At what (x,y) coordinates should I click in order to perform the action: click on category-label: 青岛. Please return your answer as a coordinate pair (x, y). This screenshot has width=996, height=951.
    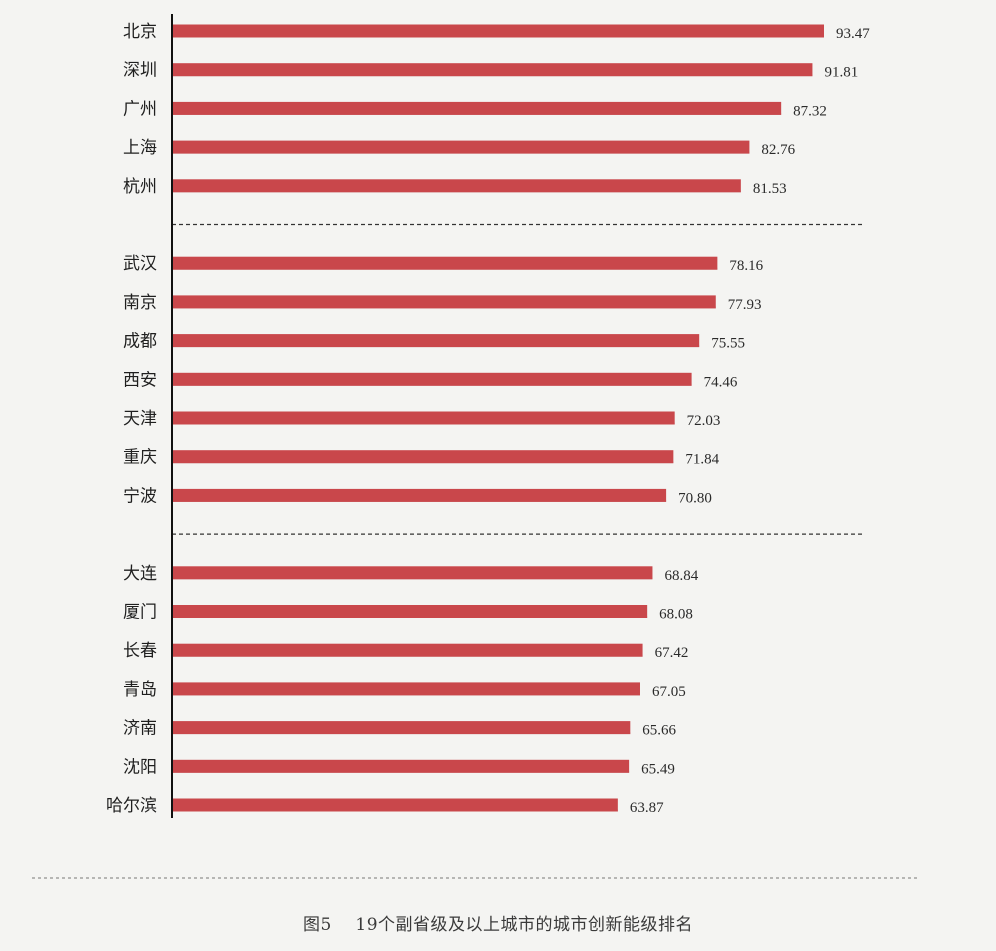
    Looking at the image, I should click on (140, 690).